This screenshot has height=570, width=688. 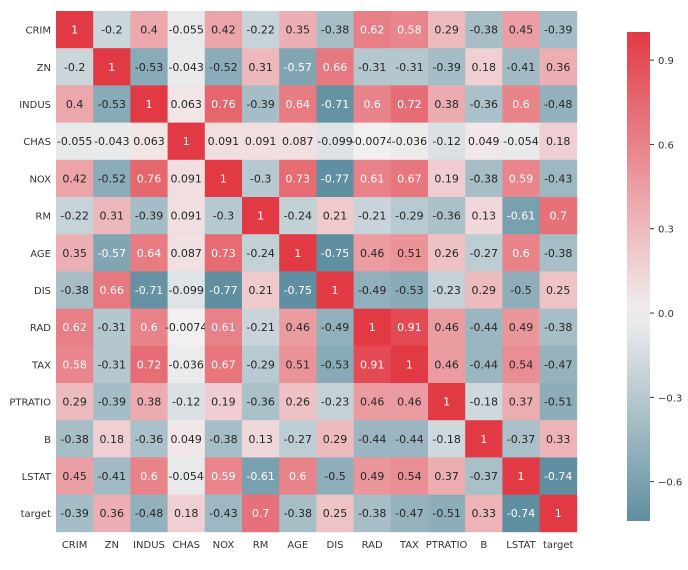 I want to click on cell-value-label: 0.59, so click(x=223, y=476).